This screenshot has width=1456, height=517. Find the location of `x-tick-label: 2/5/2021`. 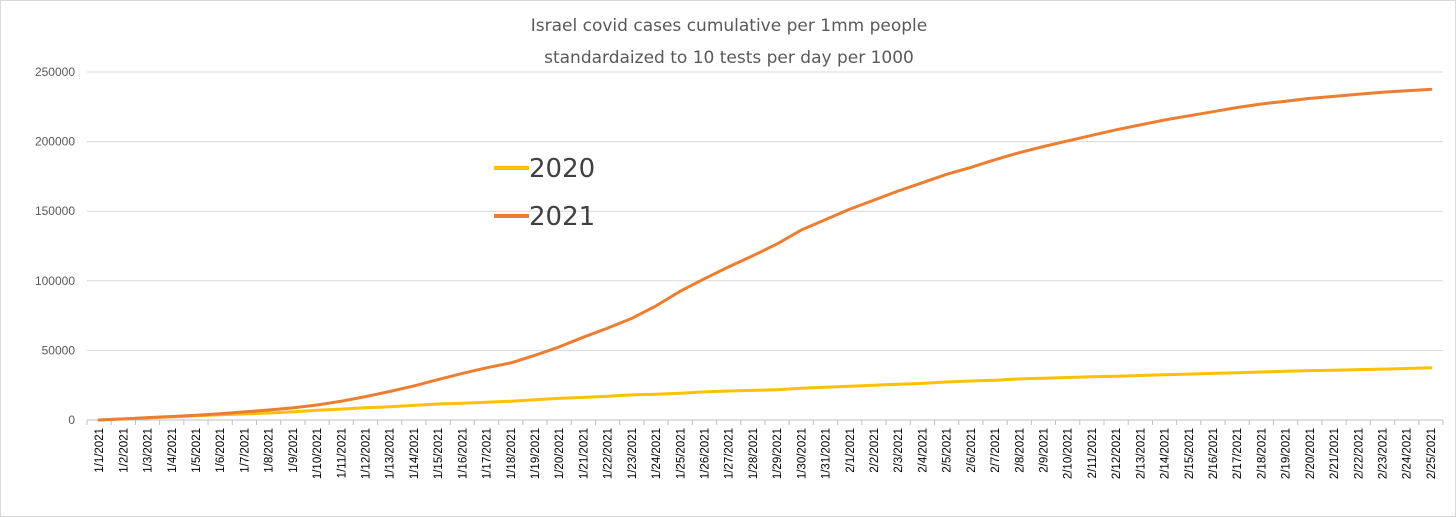

x-tick-label: 2/5/2021 is located at coordinates (948, 450).